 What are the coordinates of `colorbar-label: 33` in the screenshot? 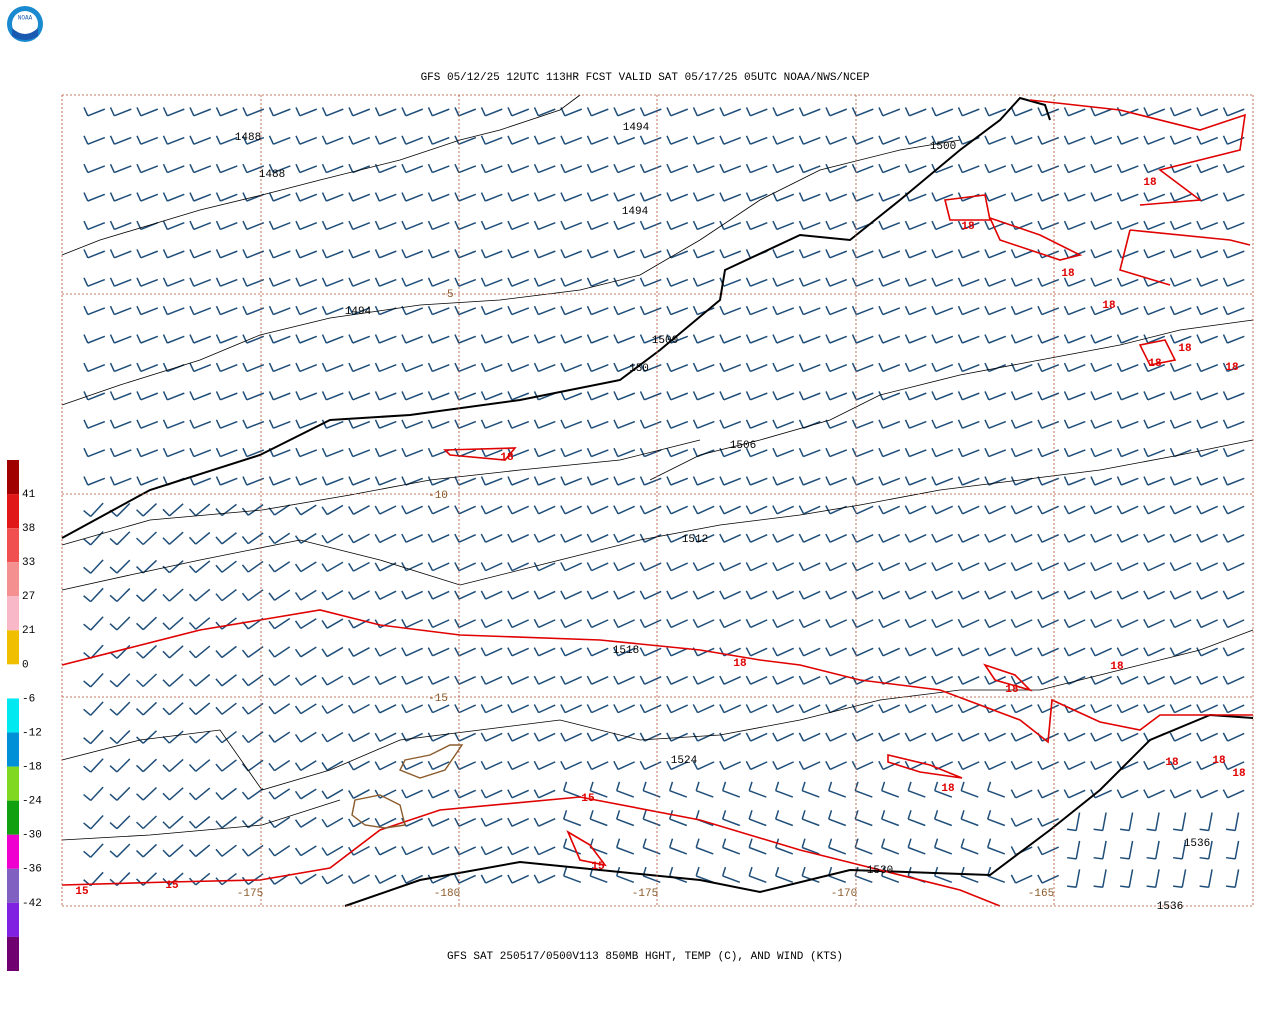 It's located at (28, 563).